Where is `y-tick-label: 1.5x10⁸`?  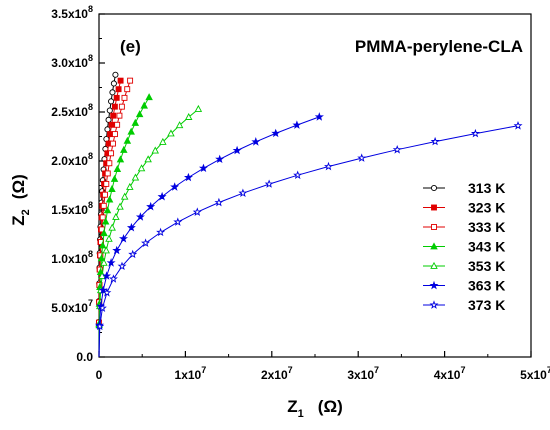
y-tick-label: 1.5x10⁸ is located at coordinates (72, 208).